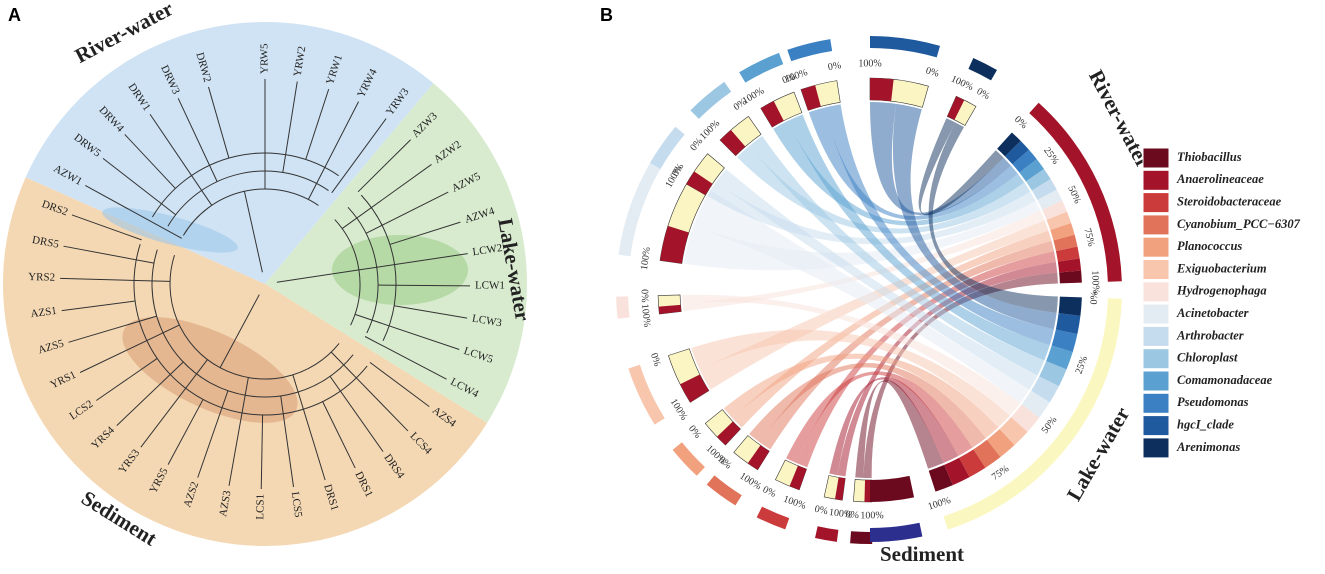 This screenshot has height=574, width=1325. I want to click on panel-label: A, so click(14, 15).